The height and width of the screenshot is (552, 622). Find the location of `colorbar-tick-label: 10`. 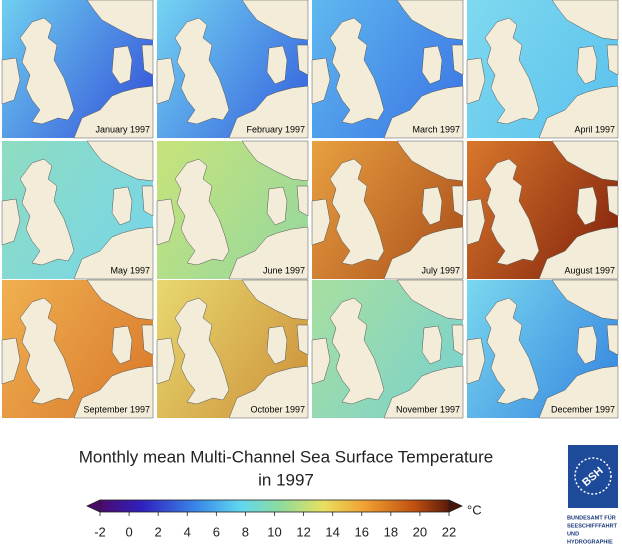

colorbar-tick-label: 10 is located at coordinates (274, 531).